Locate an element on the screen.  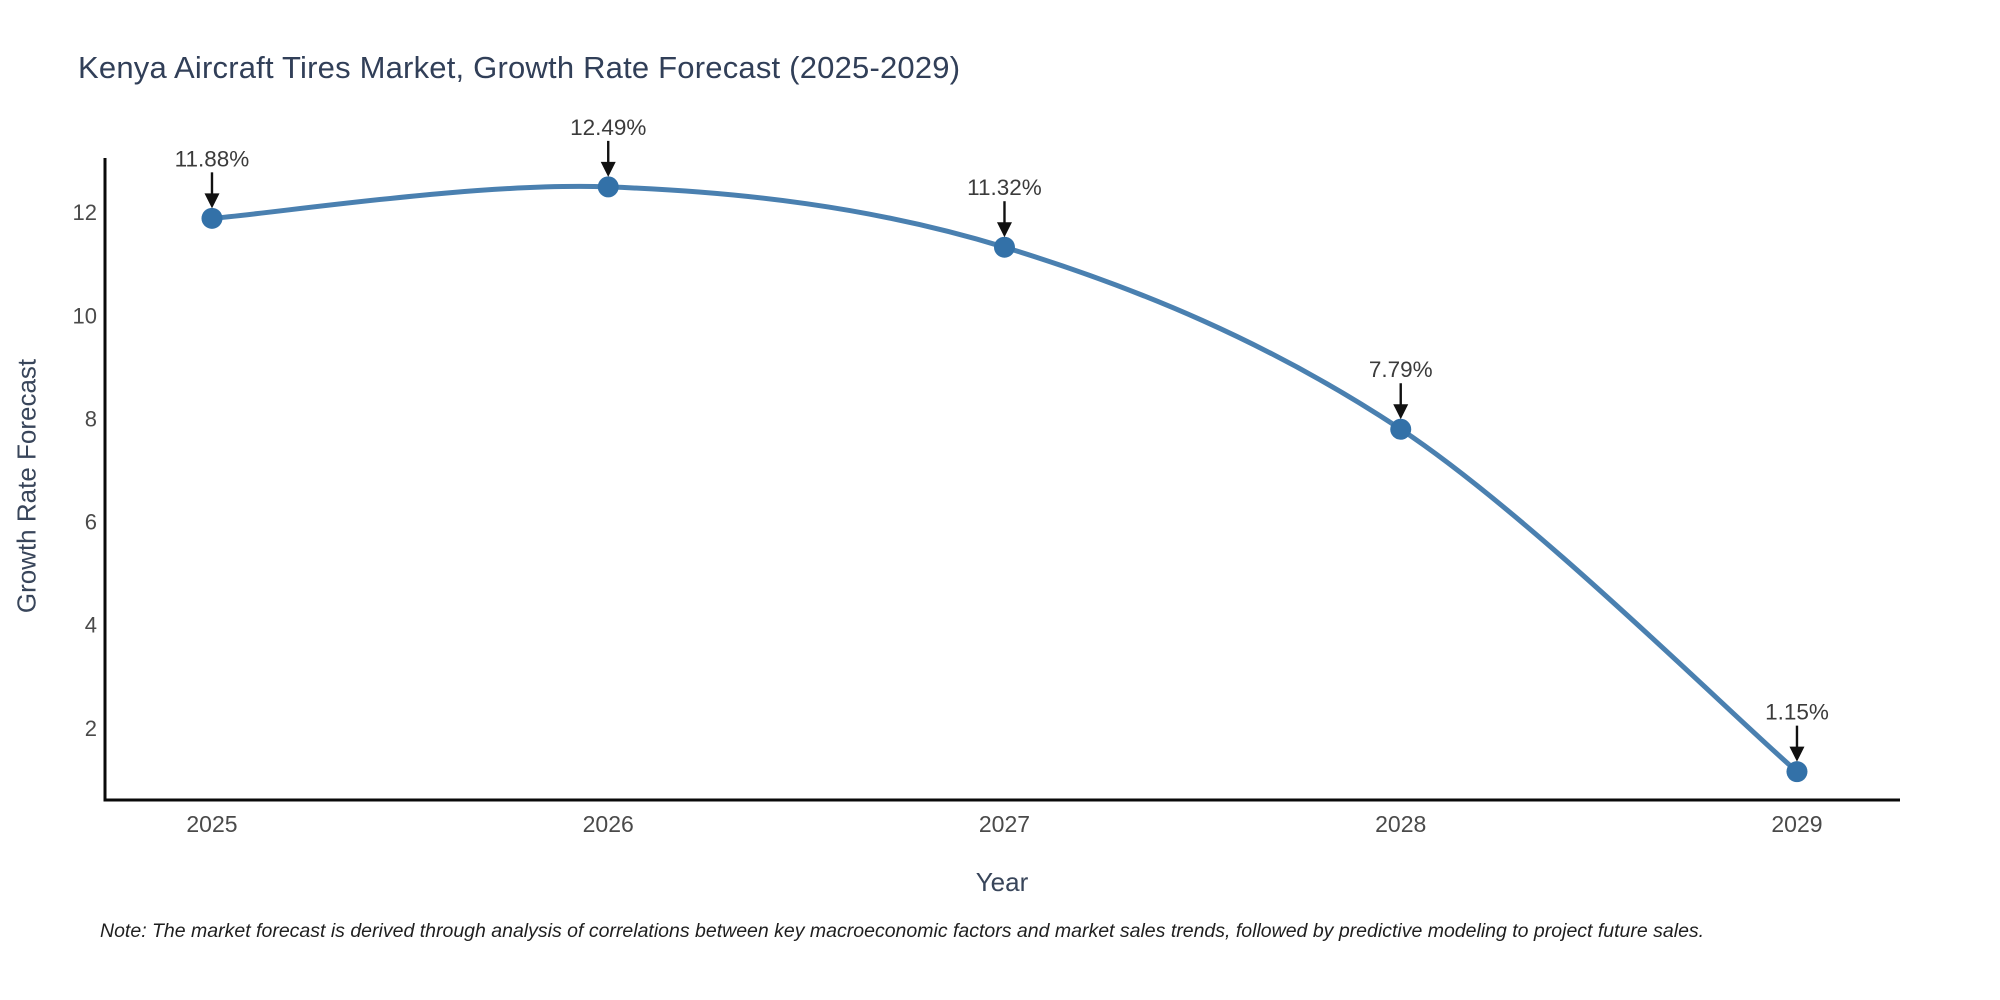
data-point-label: 11.32% is located at coordinates (1004, 187).